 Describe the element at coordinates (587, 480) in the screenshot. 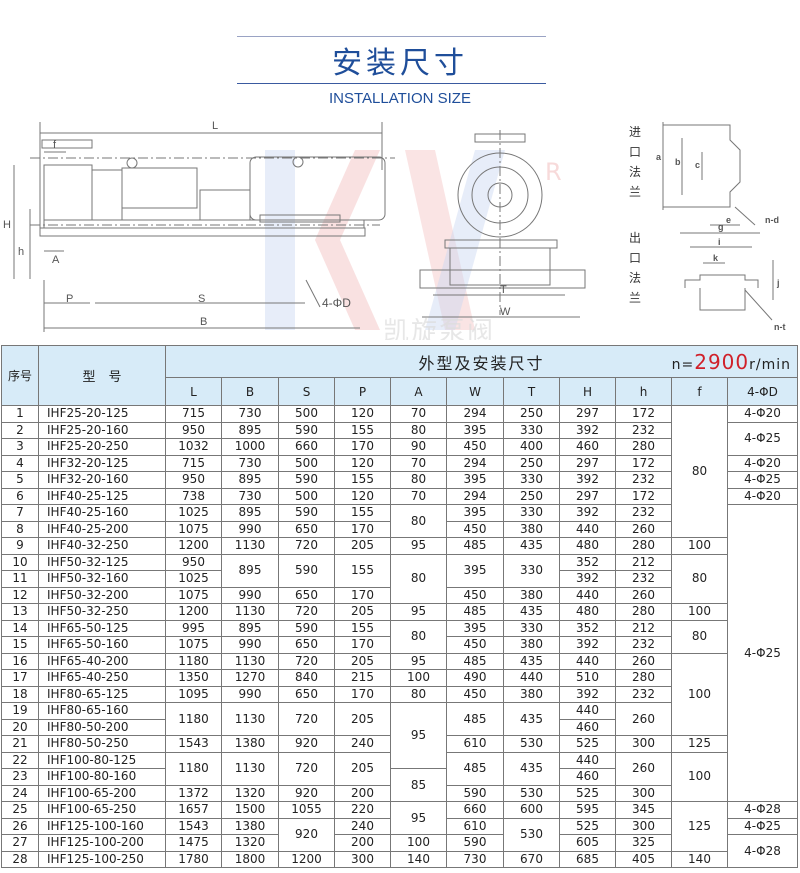

I see `cell-h: 392` at that location.